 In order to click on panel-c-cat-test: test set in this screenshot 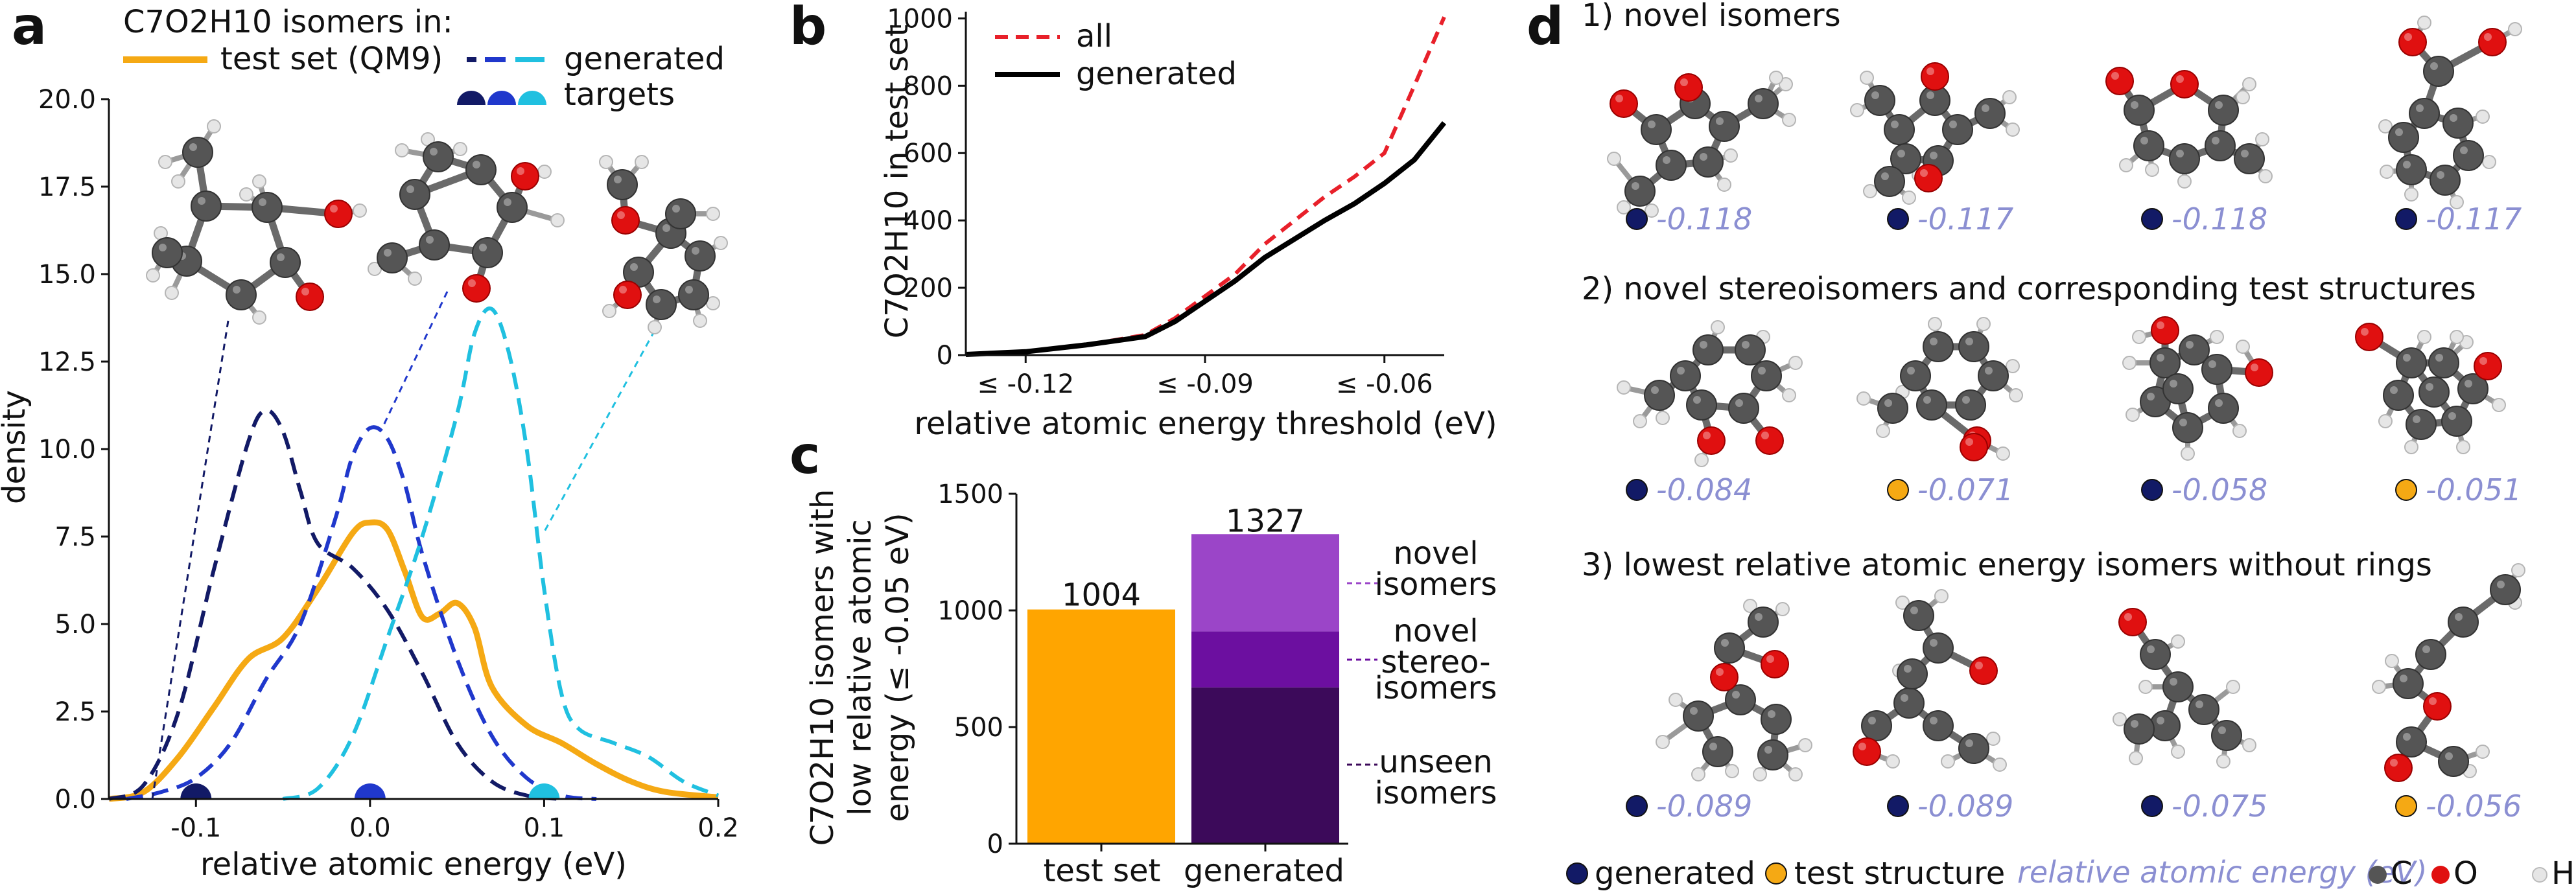, I will do `click(1102, 871)`.